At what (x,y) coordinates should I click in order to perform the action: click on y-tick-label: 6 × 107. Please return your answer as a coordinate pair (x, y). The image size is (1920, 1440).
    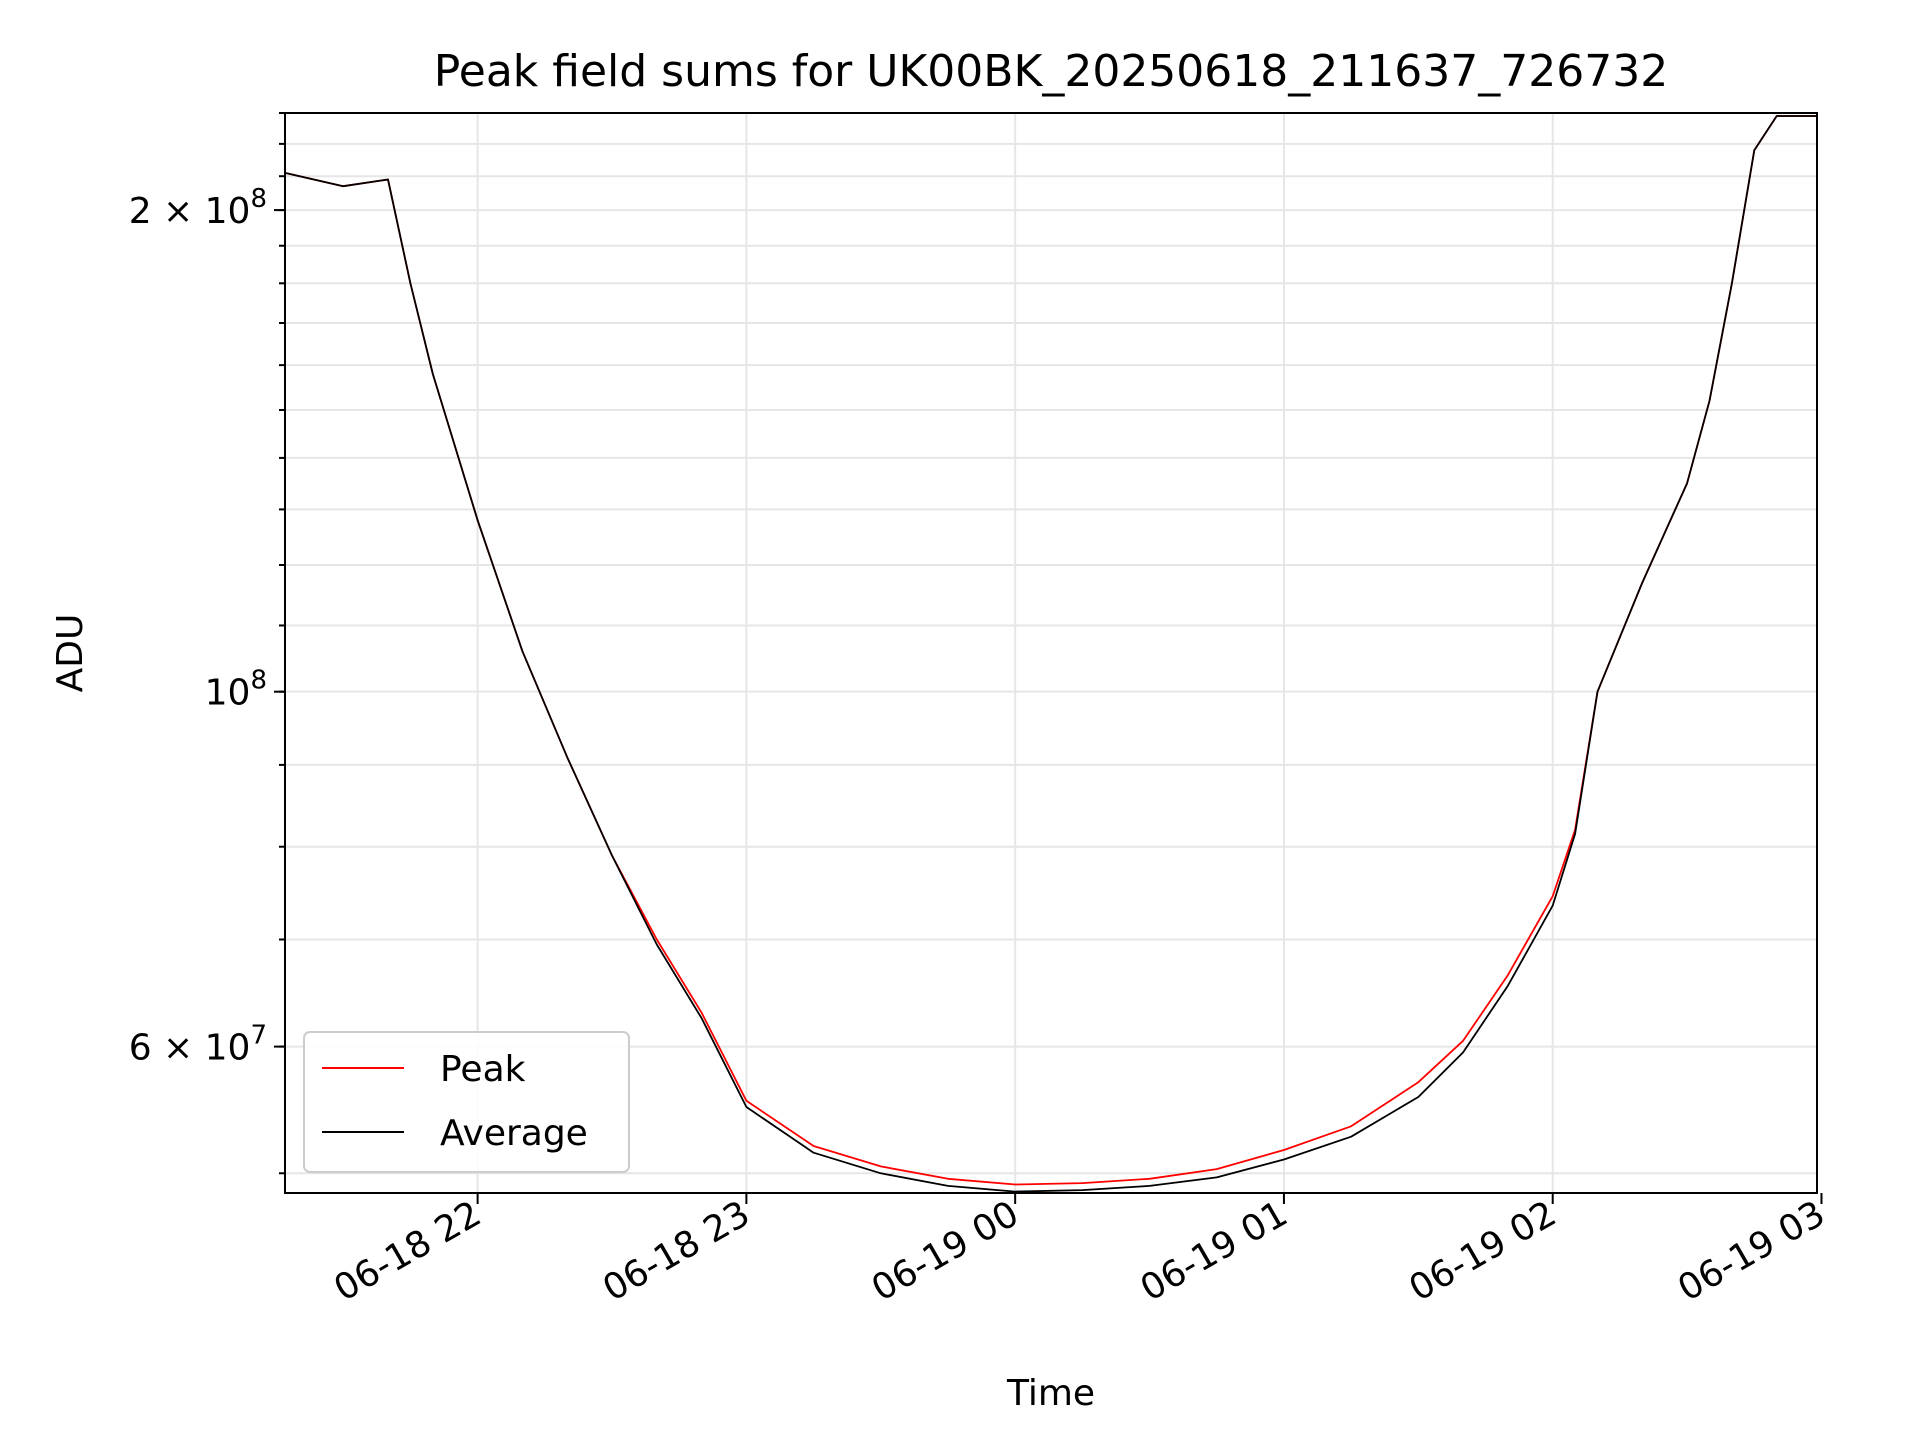
    Looking at the image, I should click on (198, 1045).